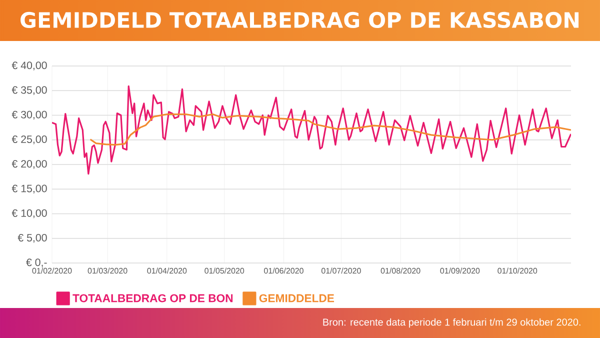 The width and height of the screenshot is (600, 338). What do you see at coordinates (296, 298) in the screenshot?
I see `legend-label: GEMIDDELDE` at bounding box center [296, 298].